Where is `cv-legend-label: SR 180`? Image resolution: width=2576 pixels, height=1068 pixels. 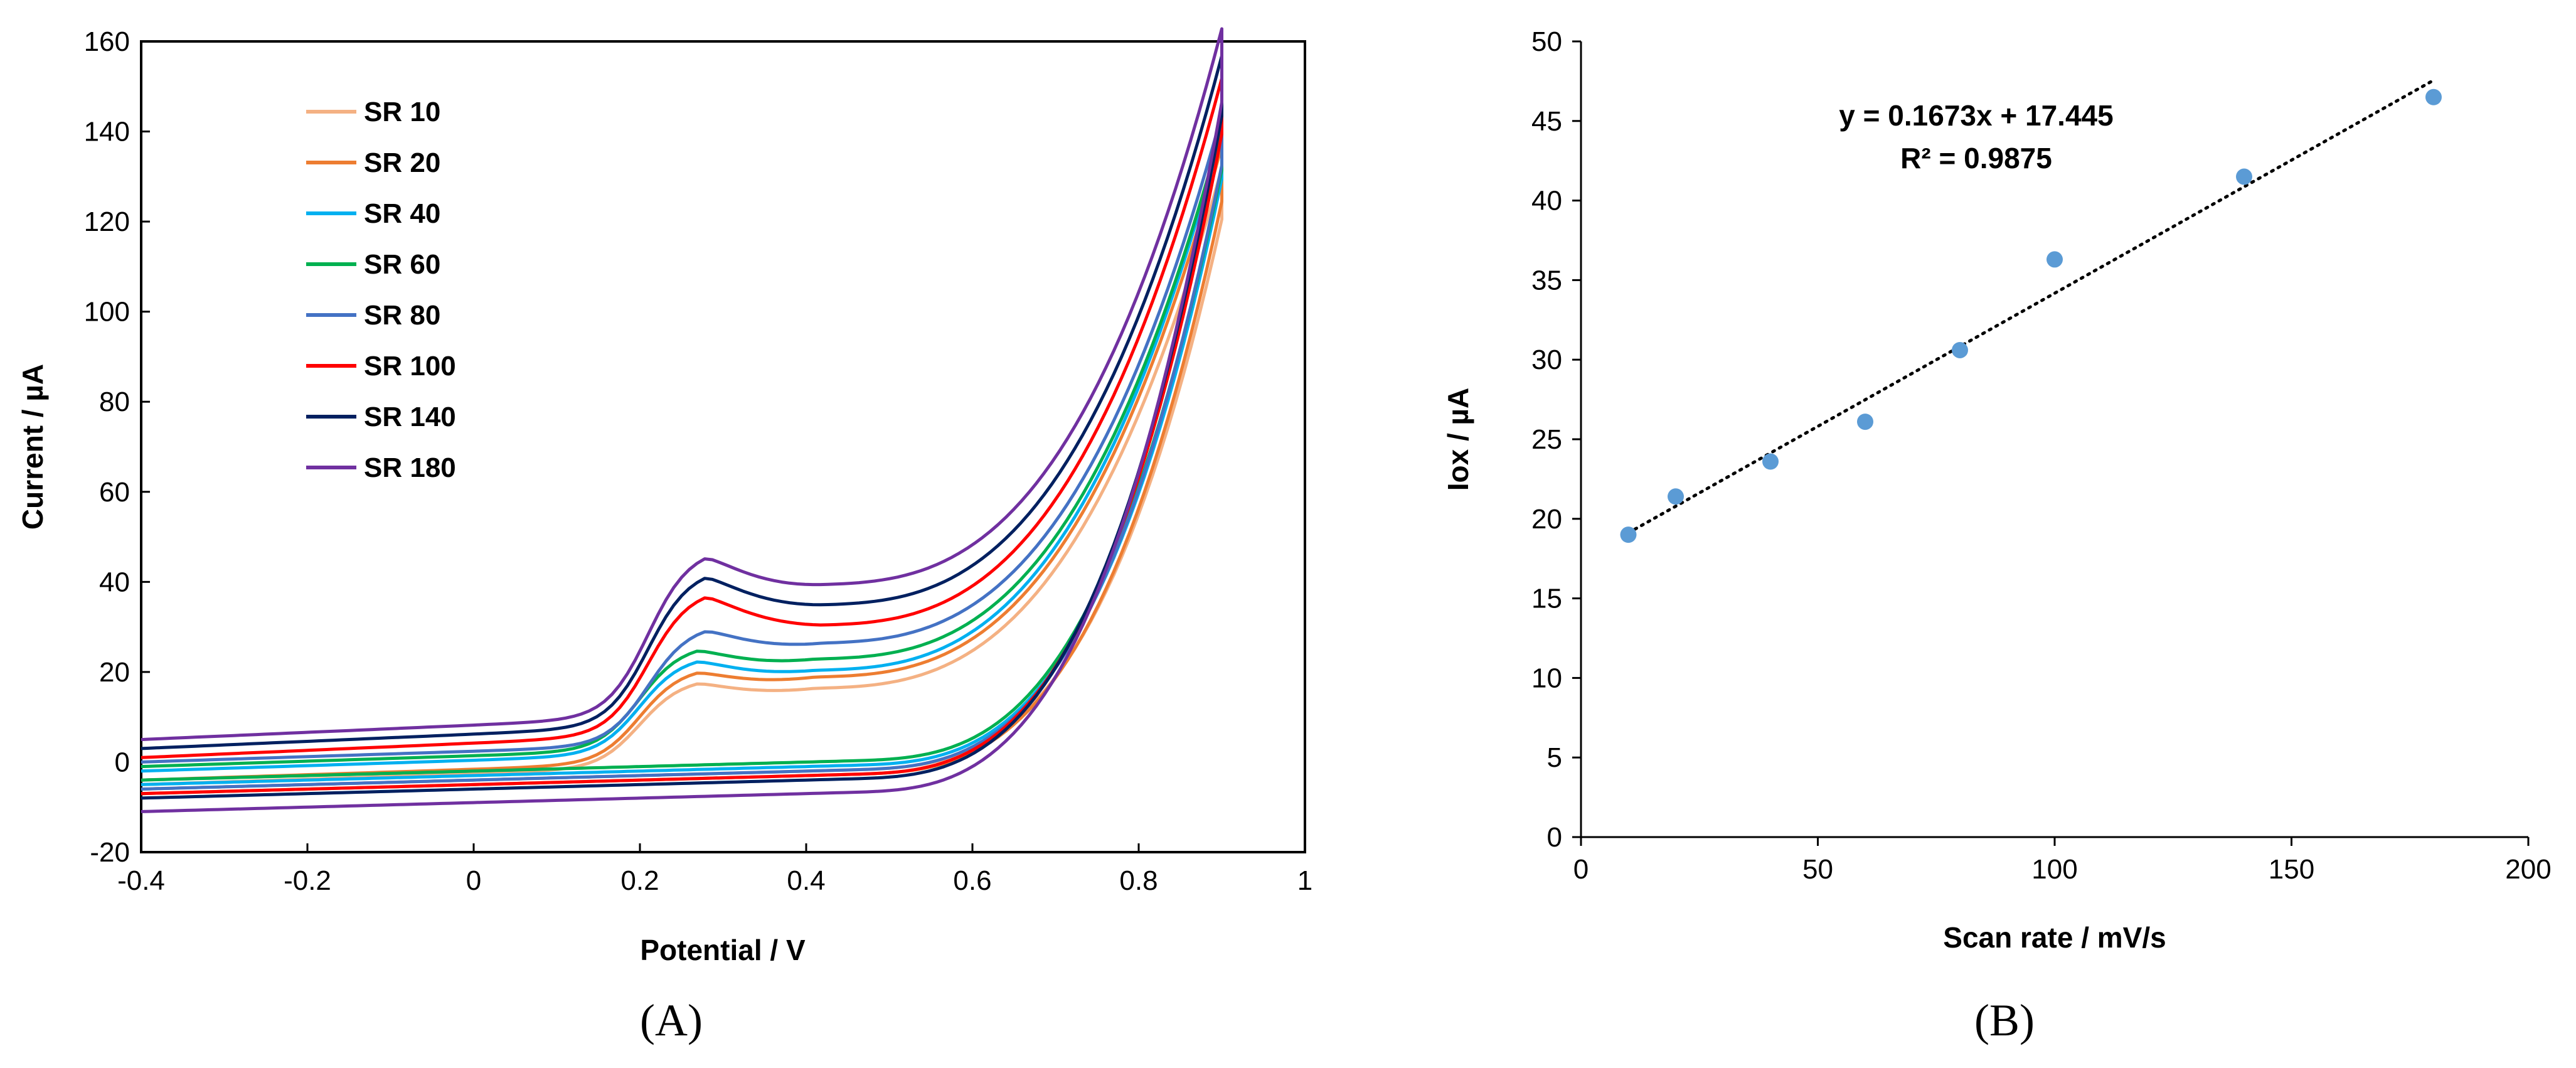
cv-legend-label: SR 180 is located at coordinates (410, 467).